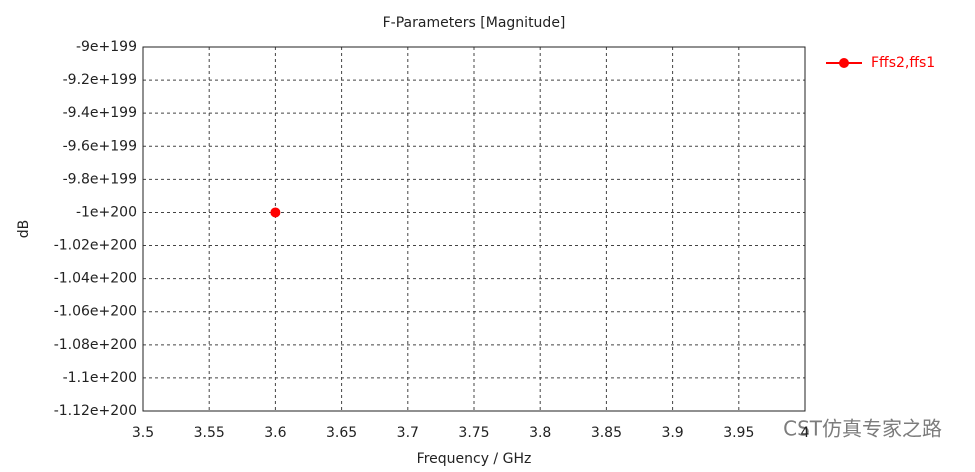 This screenshot has width=975, height=472. I want to click on x-tick-label: 3.95, so click(738, 433).